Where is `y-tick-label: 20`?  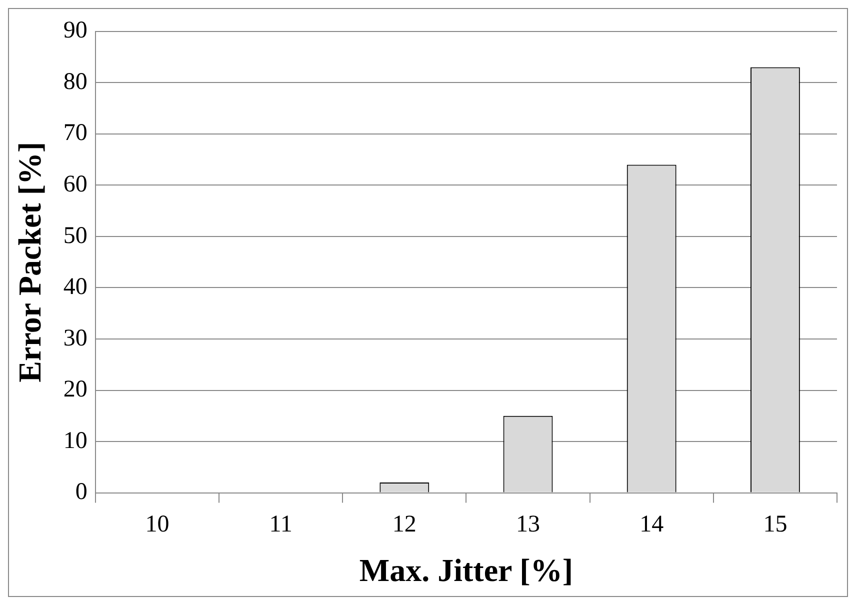 y-tick-label: 20 is located at coordinates (75, 389).